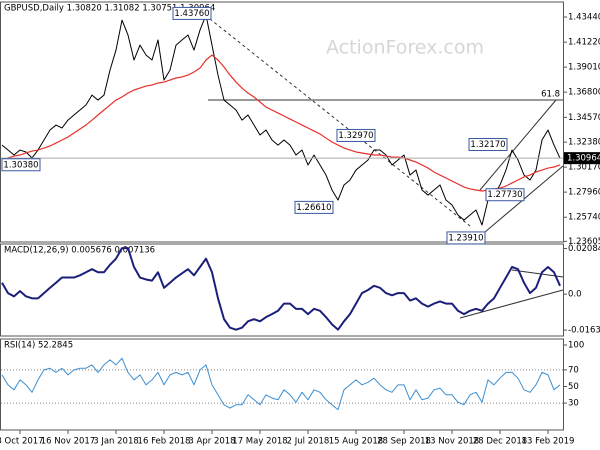  I want to click on annotation-label: 1.27730, so click(504, 195).